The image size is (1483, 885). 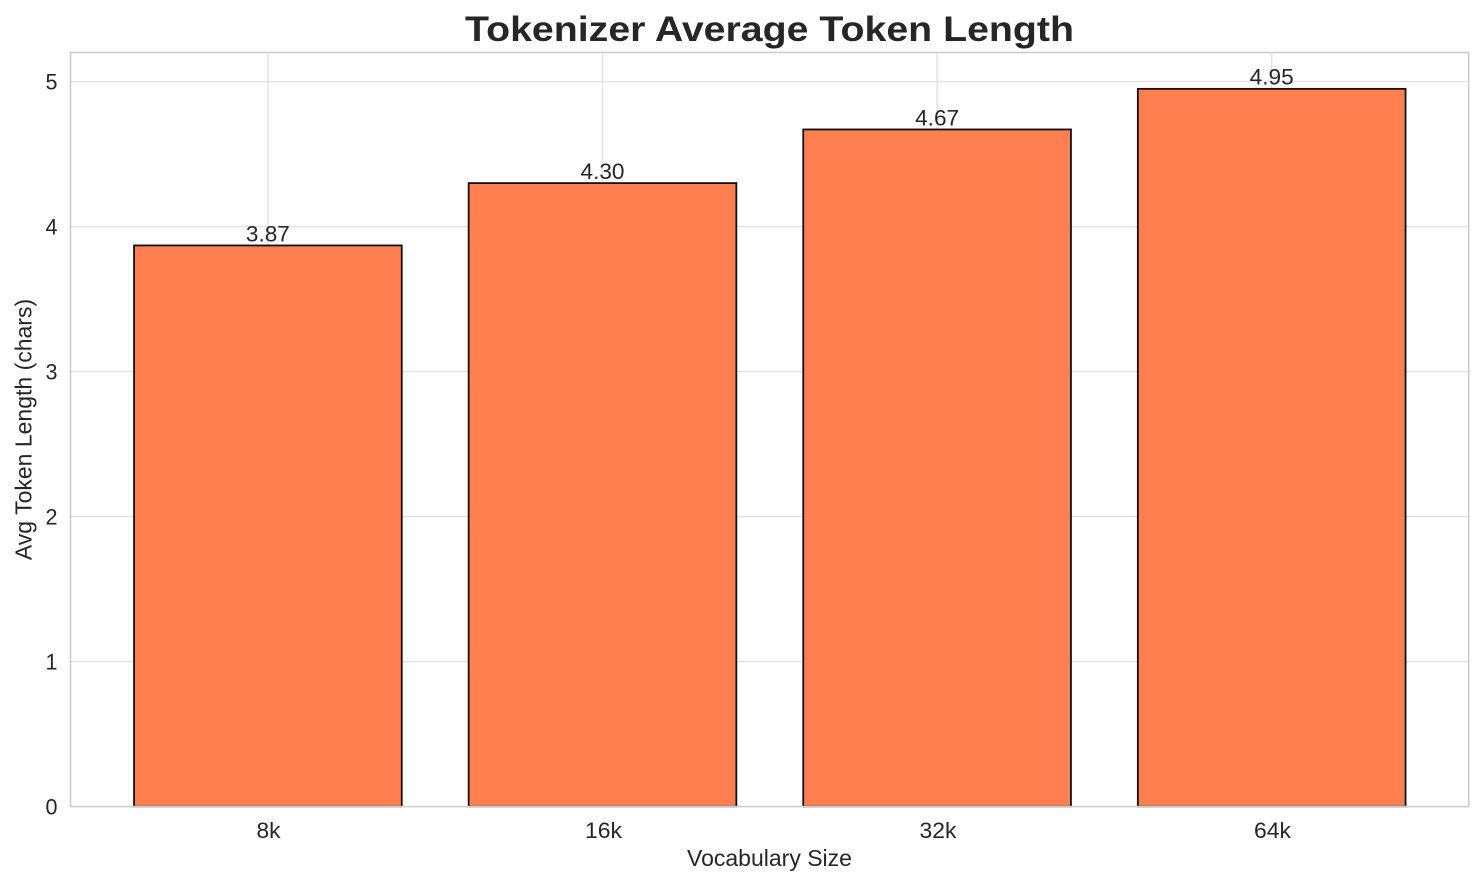 I want to click on svg-text: 32k, so click(x=939, y=830).